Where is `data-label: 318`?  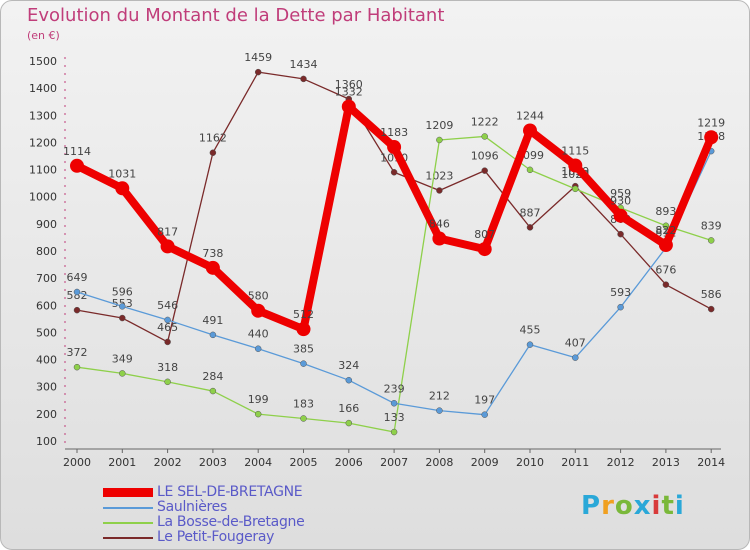
data-label: 318 is located at coordinates (167, 367).